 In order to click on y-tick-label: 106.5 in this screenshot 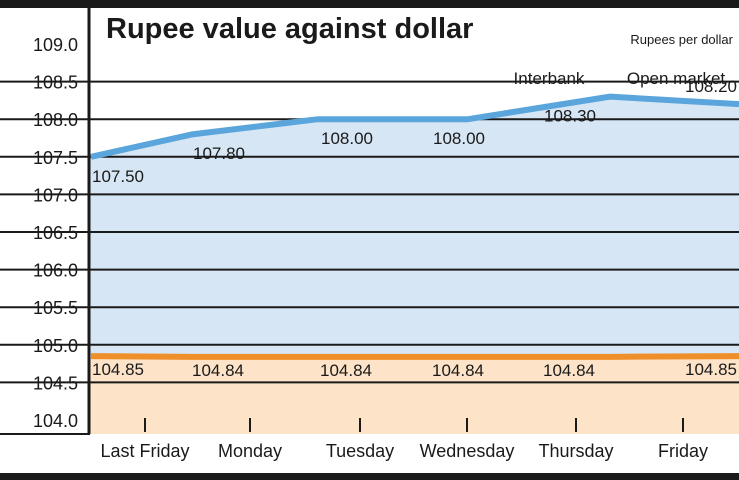, I will do `click(55, 233)`.